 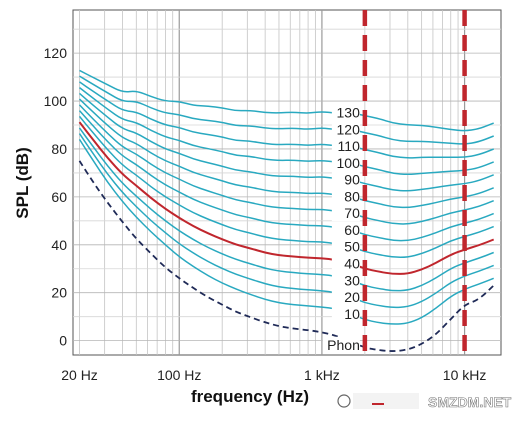 I want to click on phon-label-80: 80, so click(x=352, y=196).